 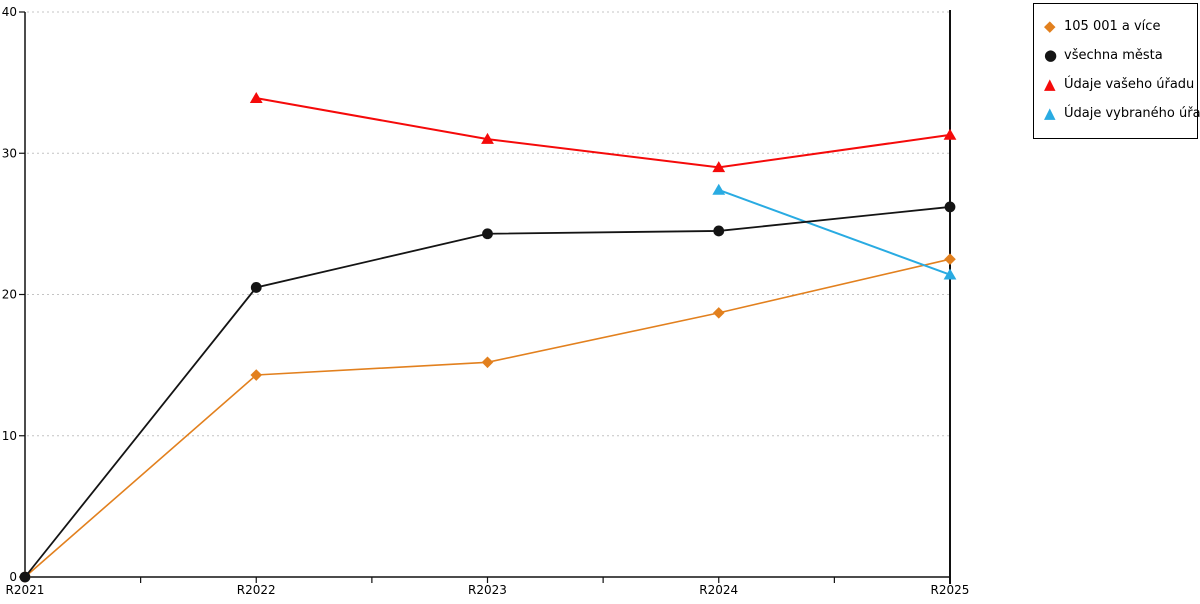 What do you see at coordinates (9, 12) in the screenshot?
I see `y-tick-label: 40` at bounding box center [9, 12].